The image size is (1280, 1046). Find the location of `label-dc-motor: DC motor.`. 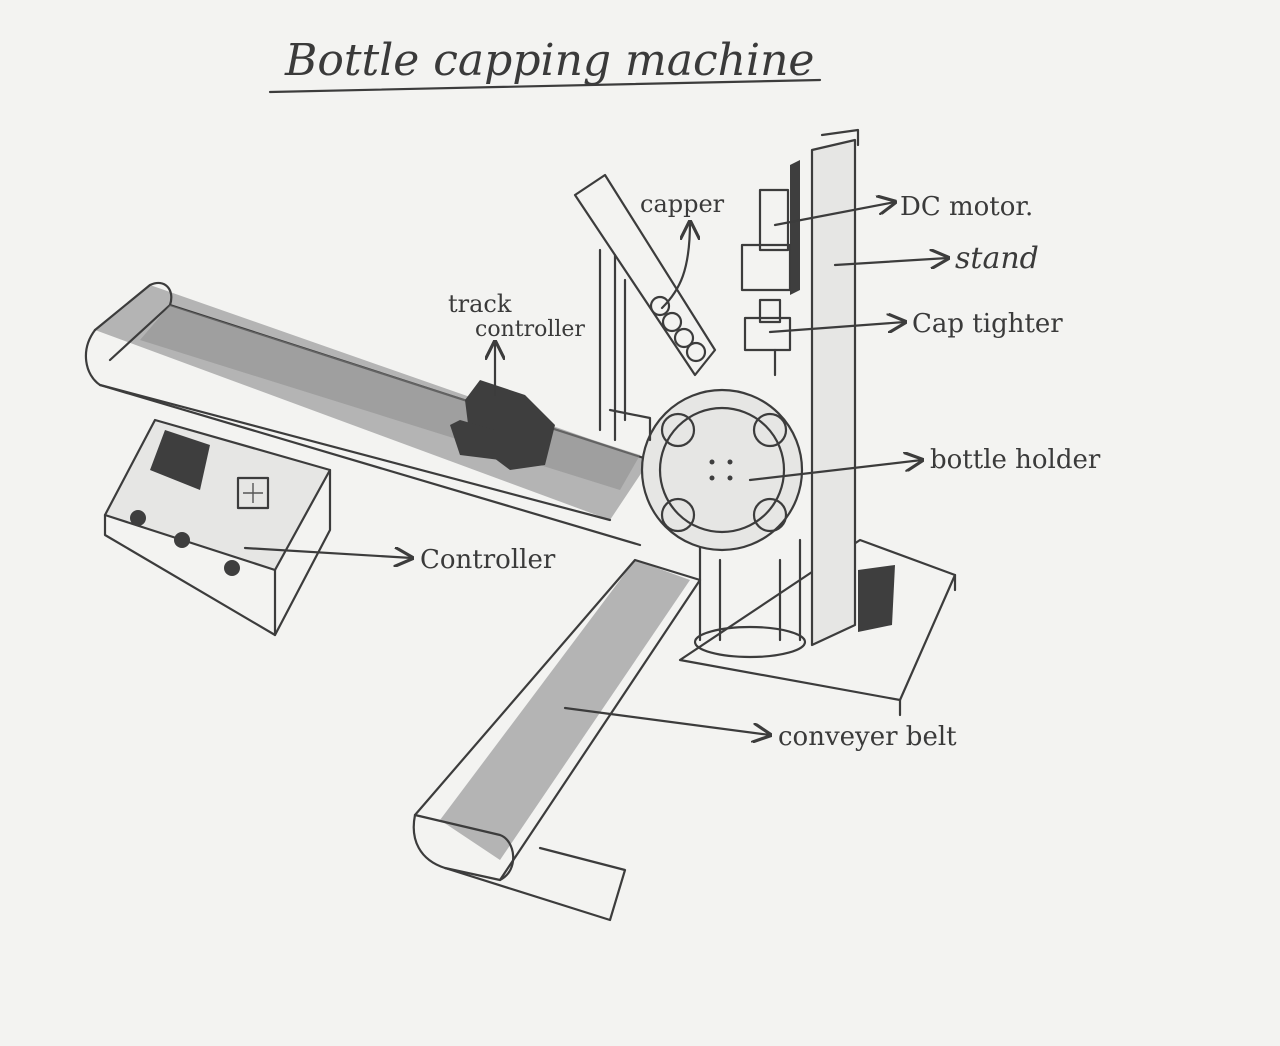

label-dc-motor: DC motor. is located at coordinates (966, 207).